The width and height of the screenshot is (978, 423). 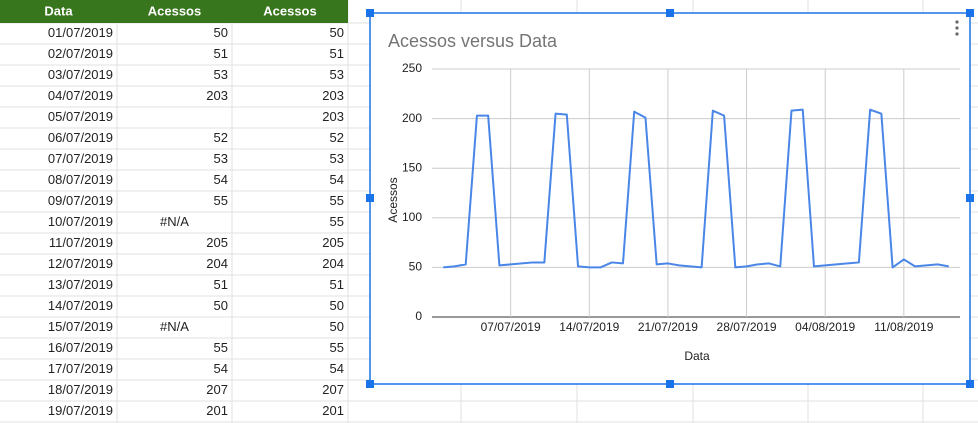 I want to click on chart-menu, so click(x=957, y=28).